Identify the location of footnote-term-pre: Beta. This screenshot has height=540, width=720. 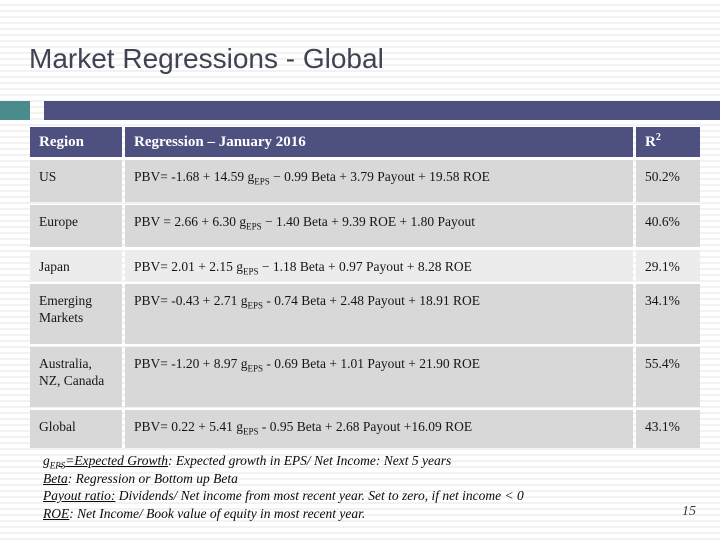
(55, 478).